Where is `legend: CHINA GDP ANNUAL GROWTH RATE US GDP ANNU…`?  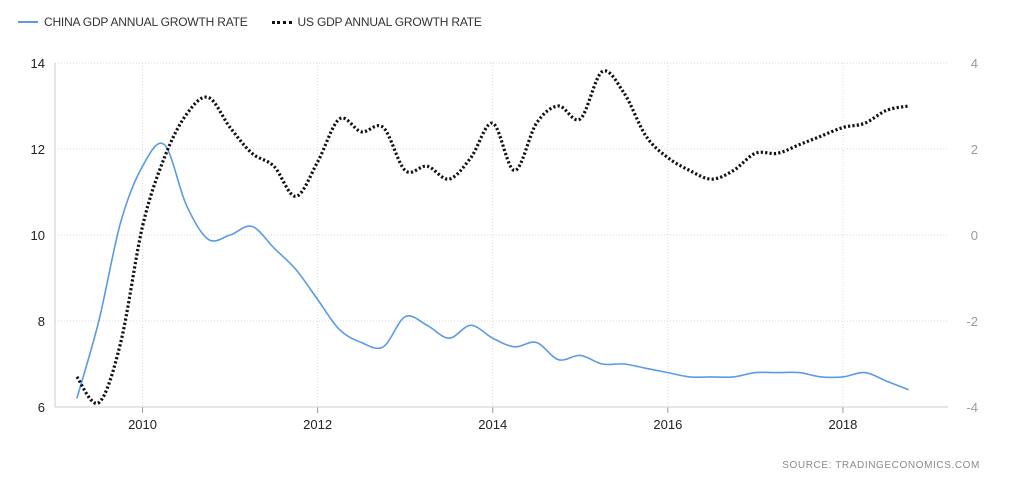
legend: CHINA GDP ANNUAL GROWTH RATE US GDP ANNU… is located at coordinates (262, 22).